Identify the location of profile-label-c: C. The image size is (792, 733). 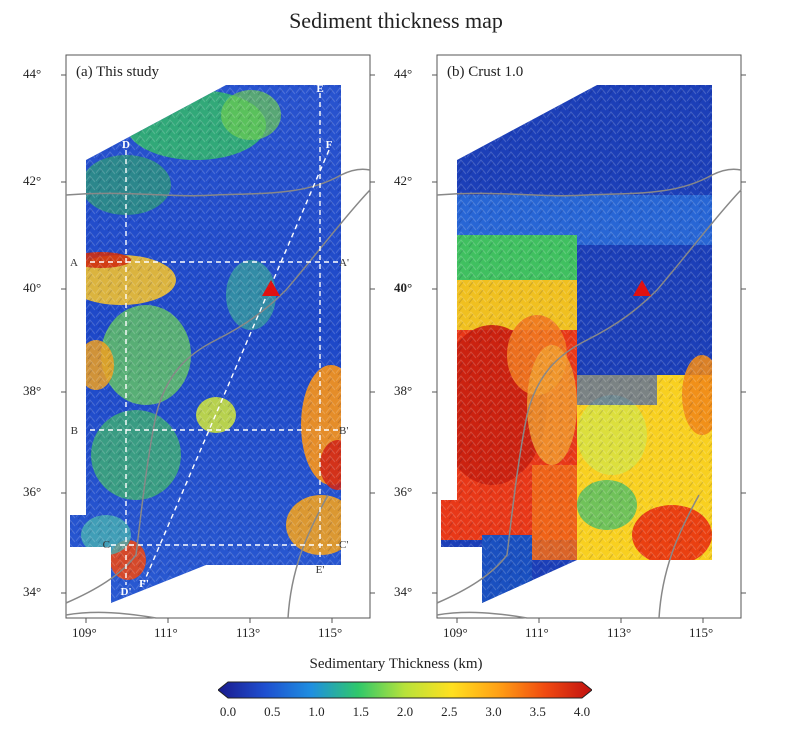
(106, 545).